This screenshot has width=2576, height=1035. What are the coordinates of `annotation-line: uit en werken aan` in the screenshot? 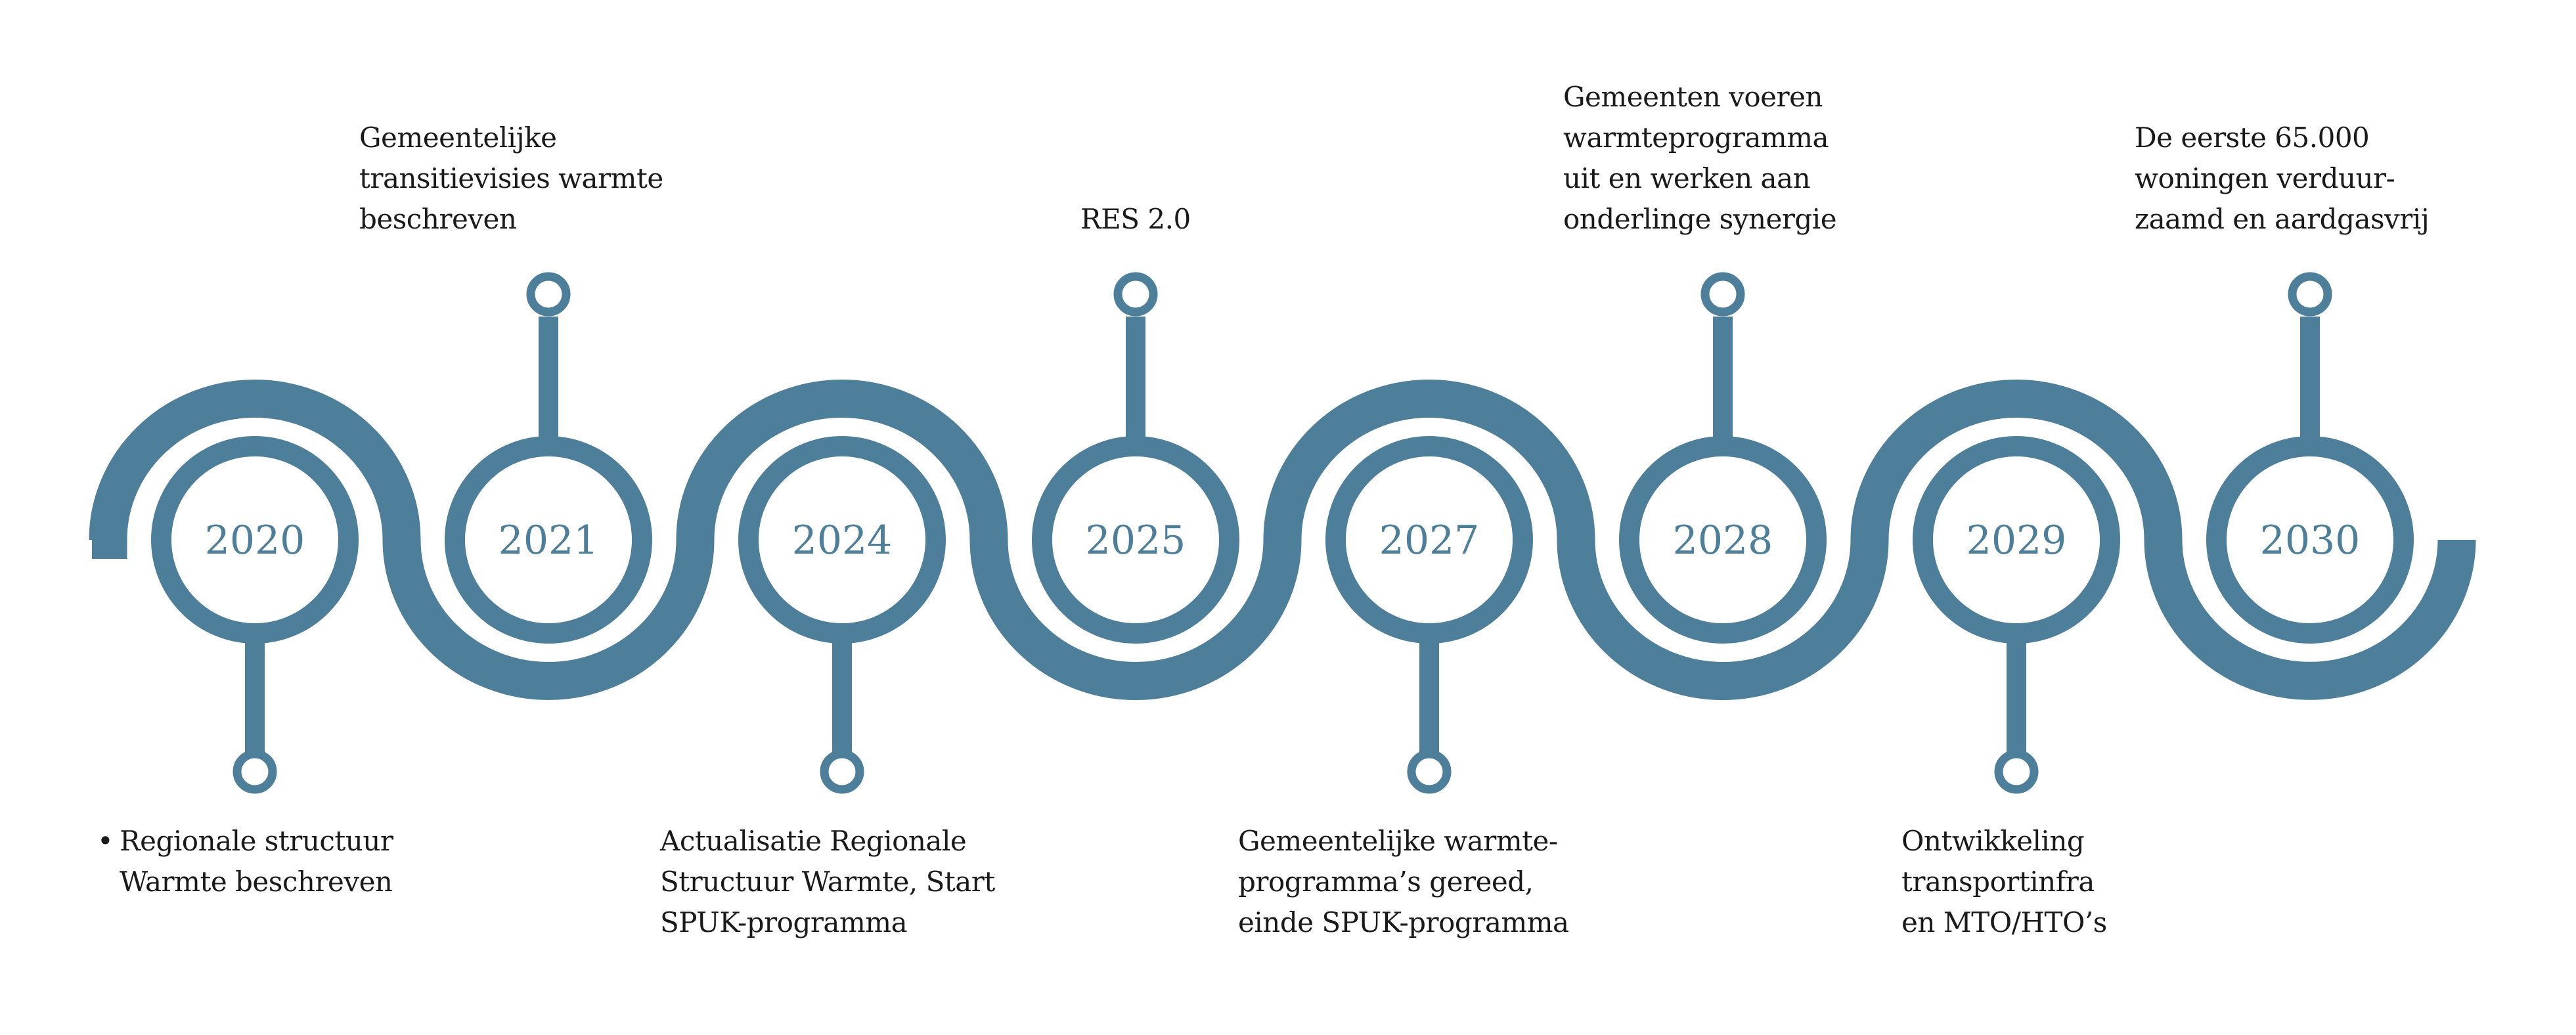 It's located at (1686, 178).